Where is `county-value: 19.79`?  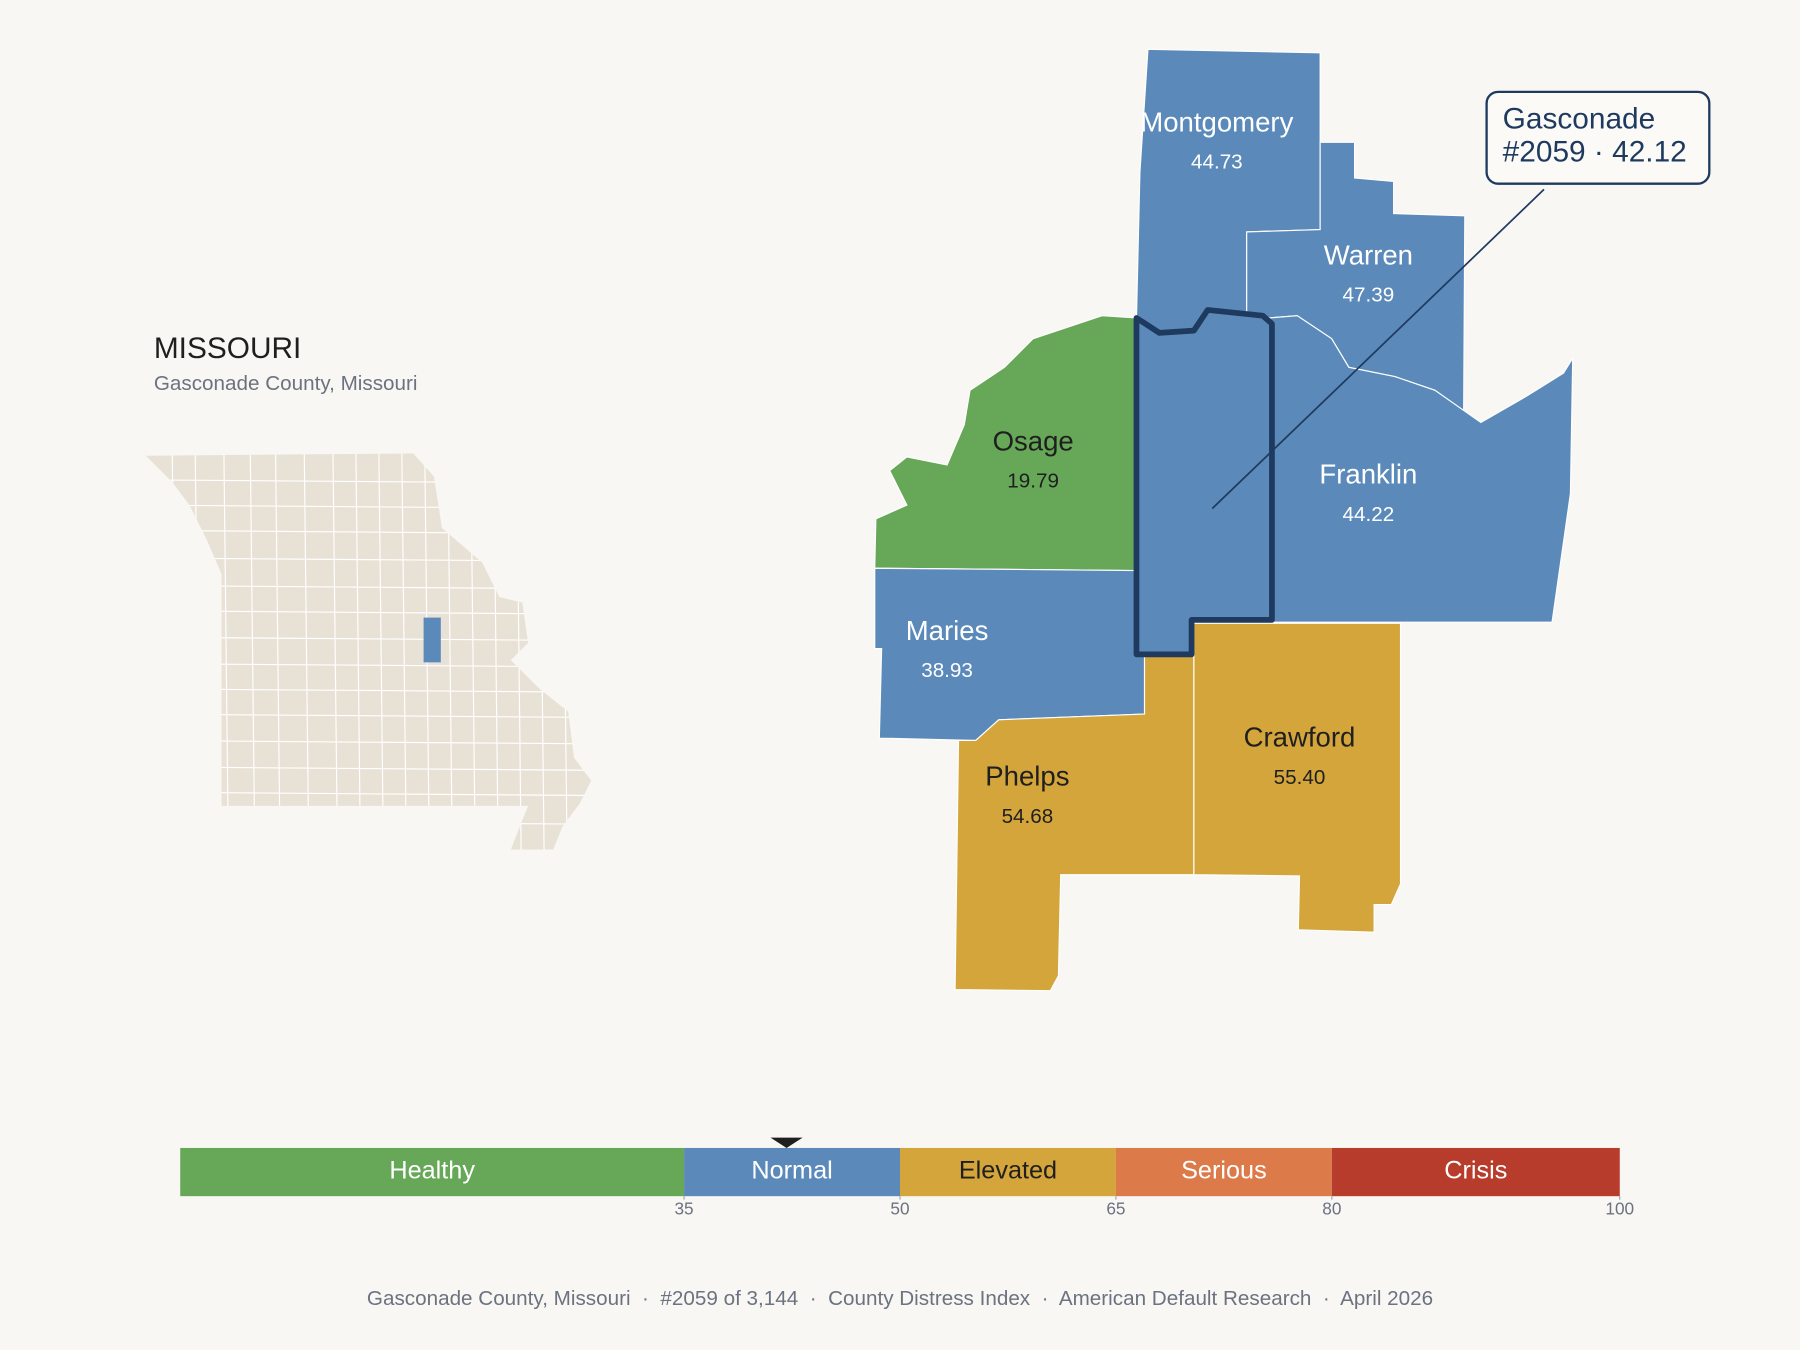
county-value: 19.79 is located at coordinates (1033, 481).